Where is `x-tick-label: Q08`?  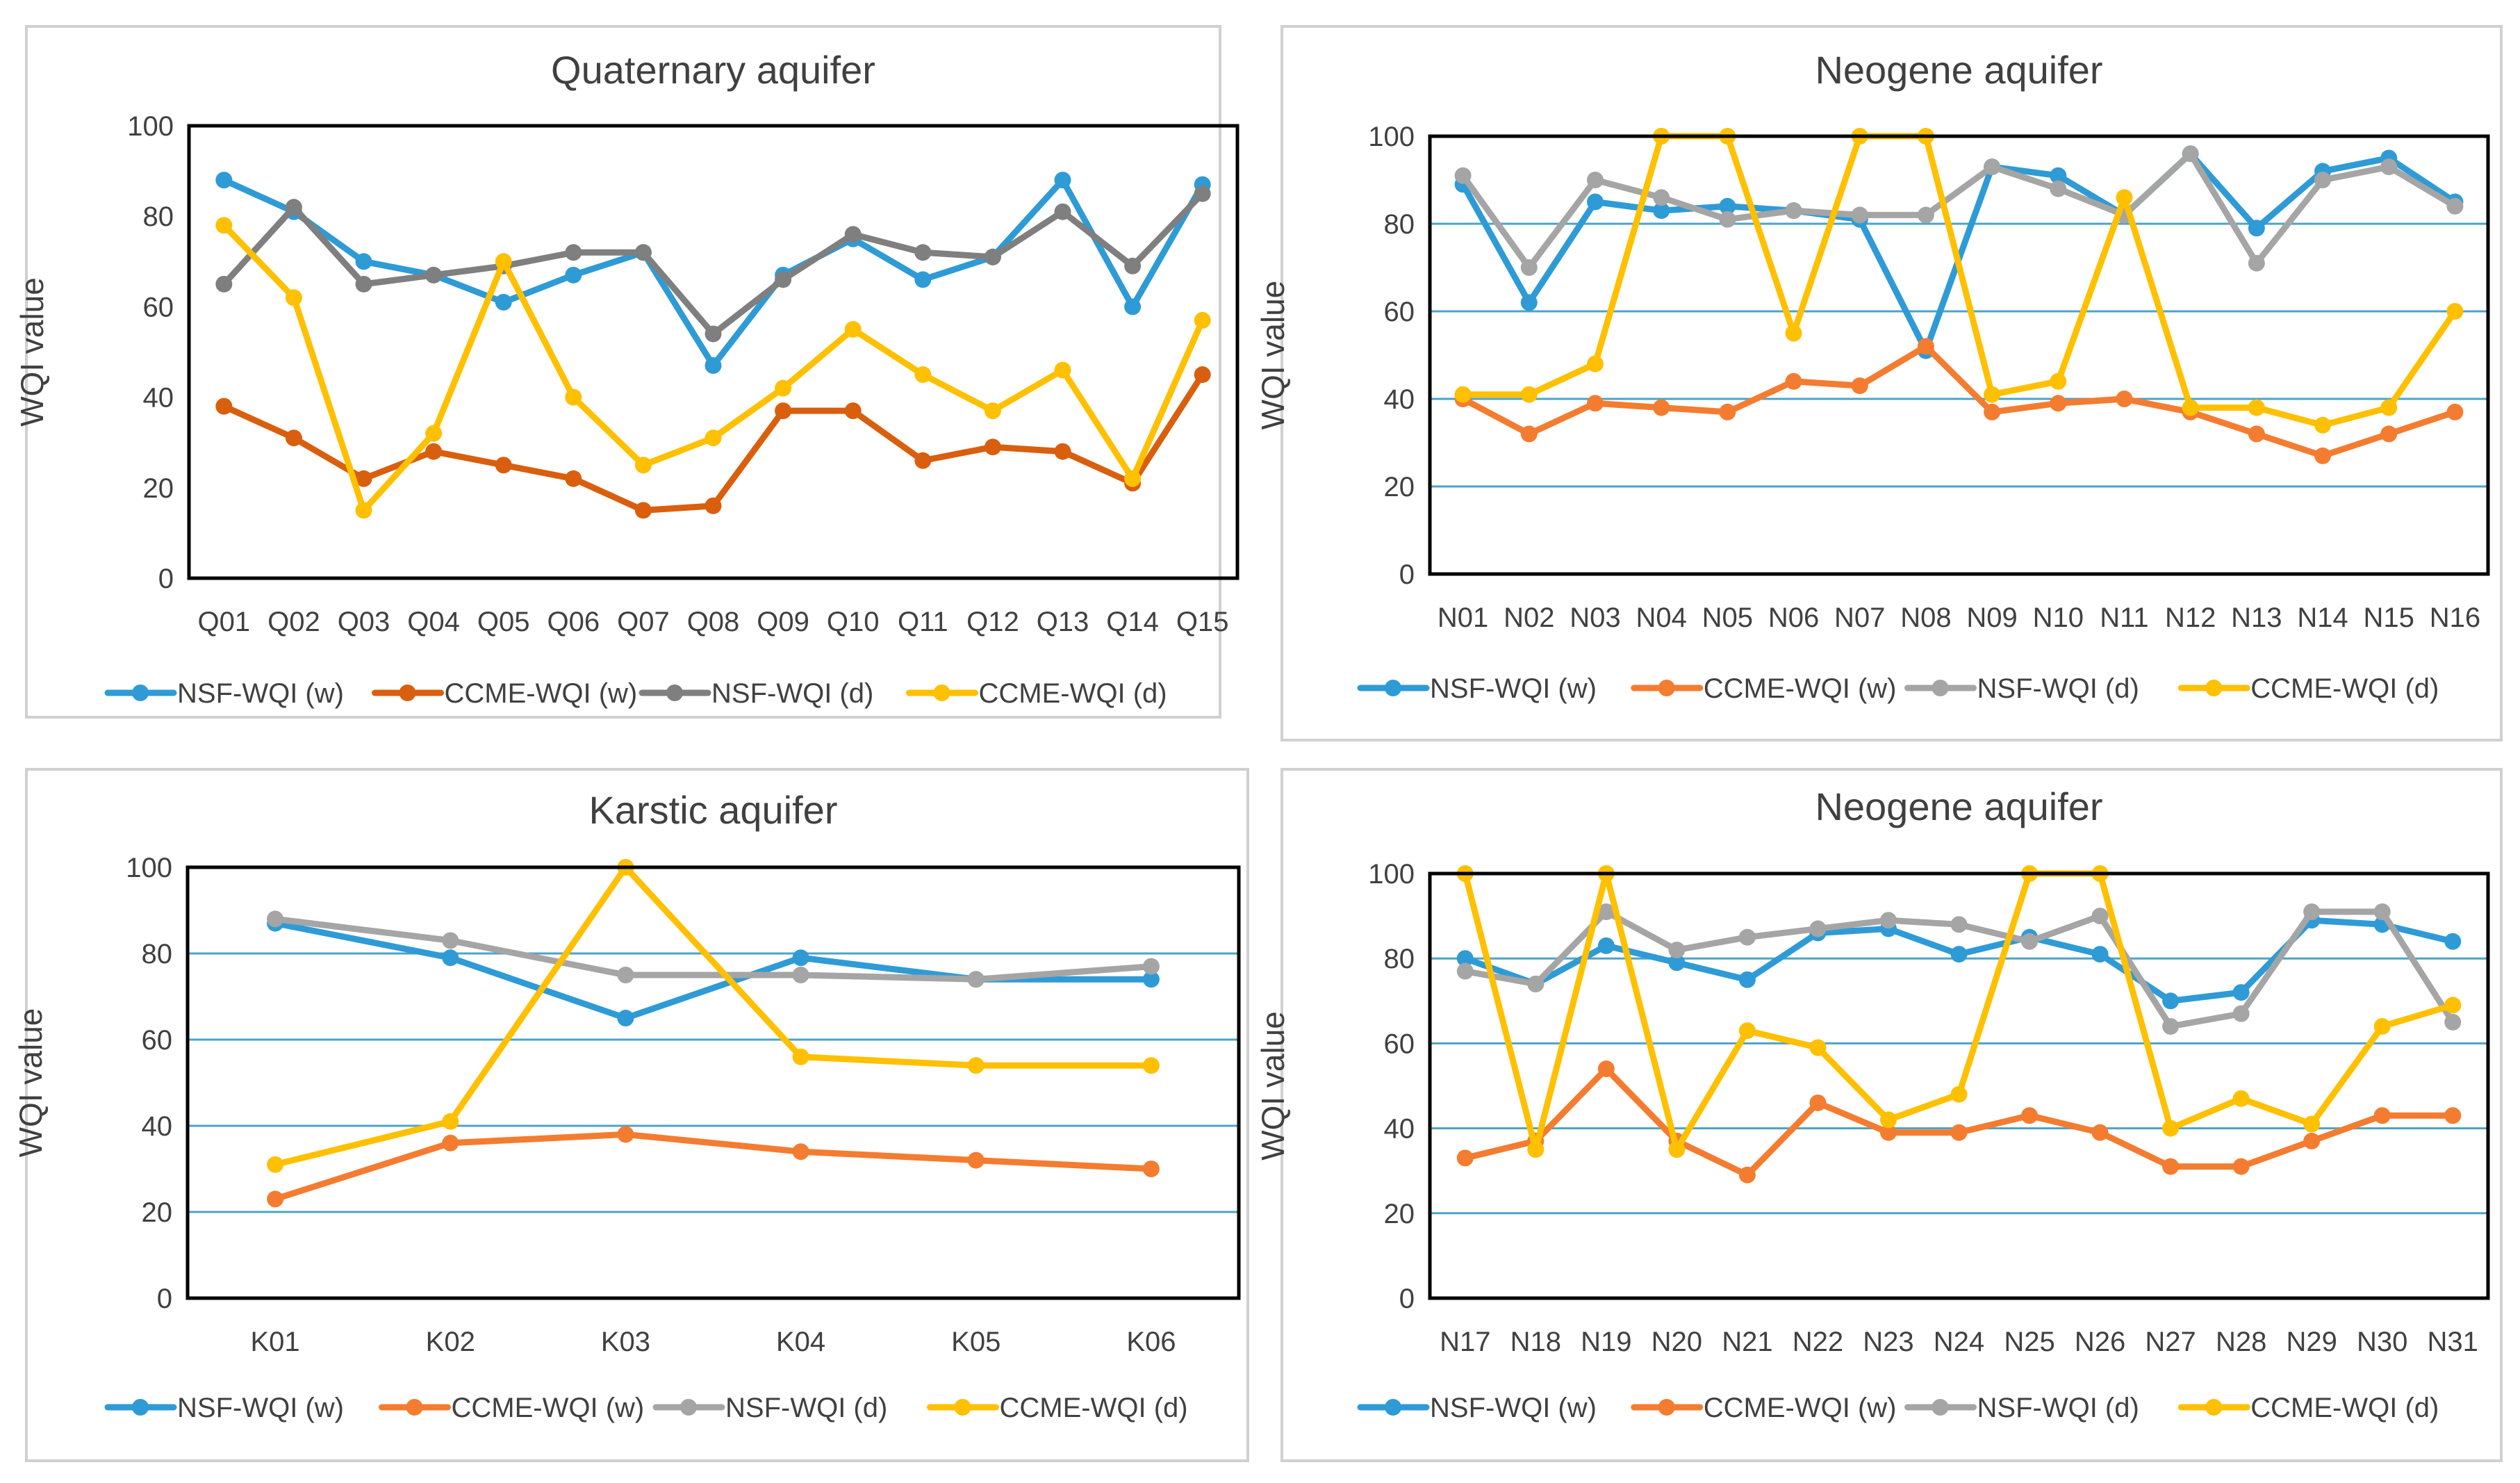 x-tick-label: Q08 is located at coordinates (714, 622).